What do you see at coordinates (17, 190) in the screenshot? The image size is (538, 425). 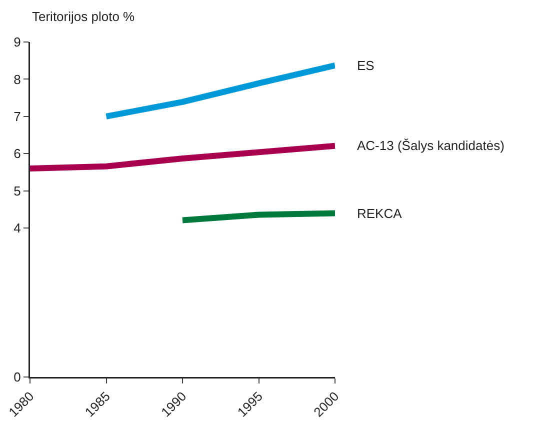 I see `y-tick-label: 5` at bounding box center [17, 190].